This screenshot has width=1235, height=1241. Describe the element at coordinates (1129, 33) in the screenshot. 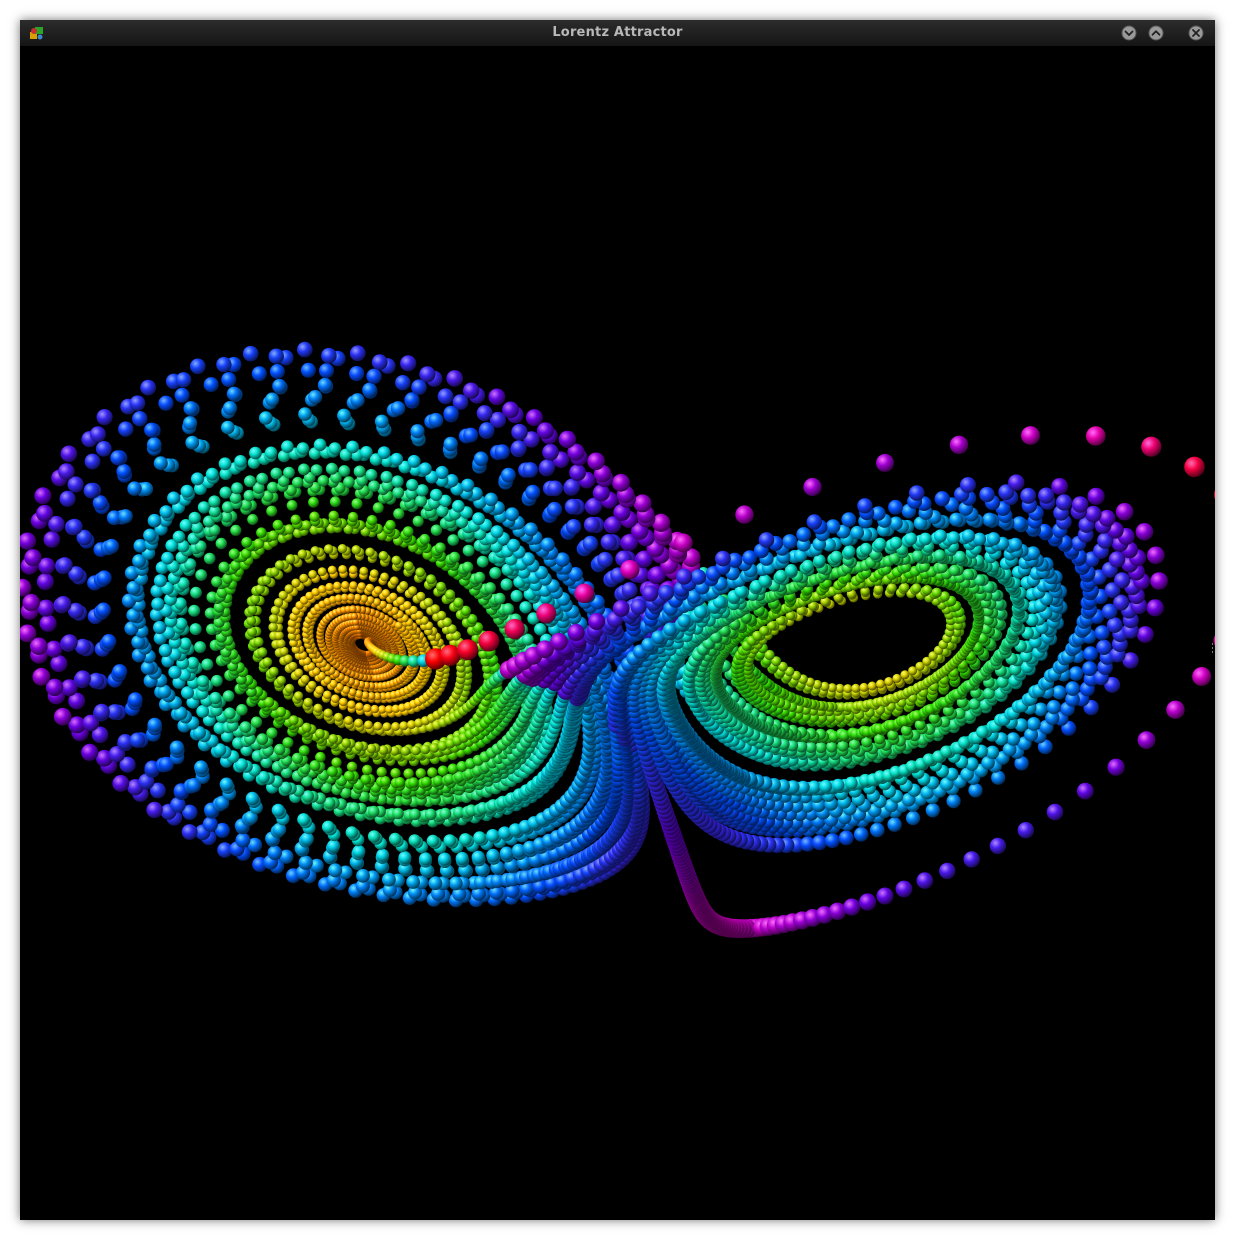

I see `minimize-button` at that location.